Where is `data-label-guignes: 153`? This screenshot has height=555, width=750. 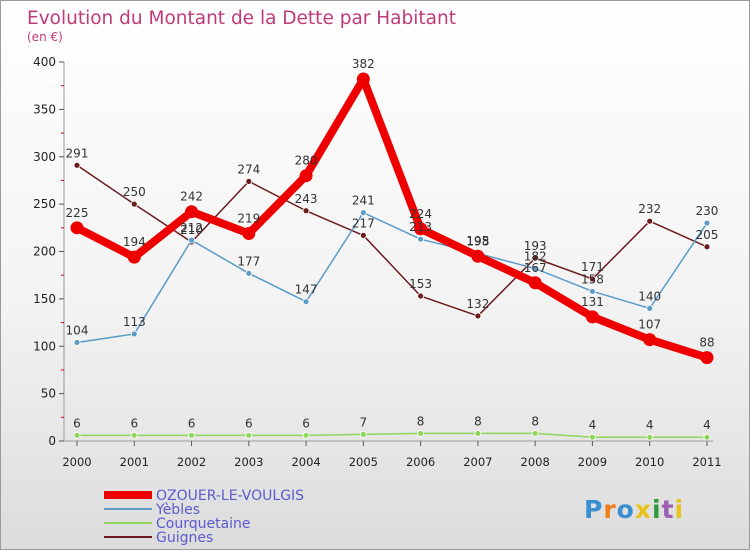 data-label-guignes: 153 is located at coordinates (420, 284).